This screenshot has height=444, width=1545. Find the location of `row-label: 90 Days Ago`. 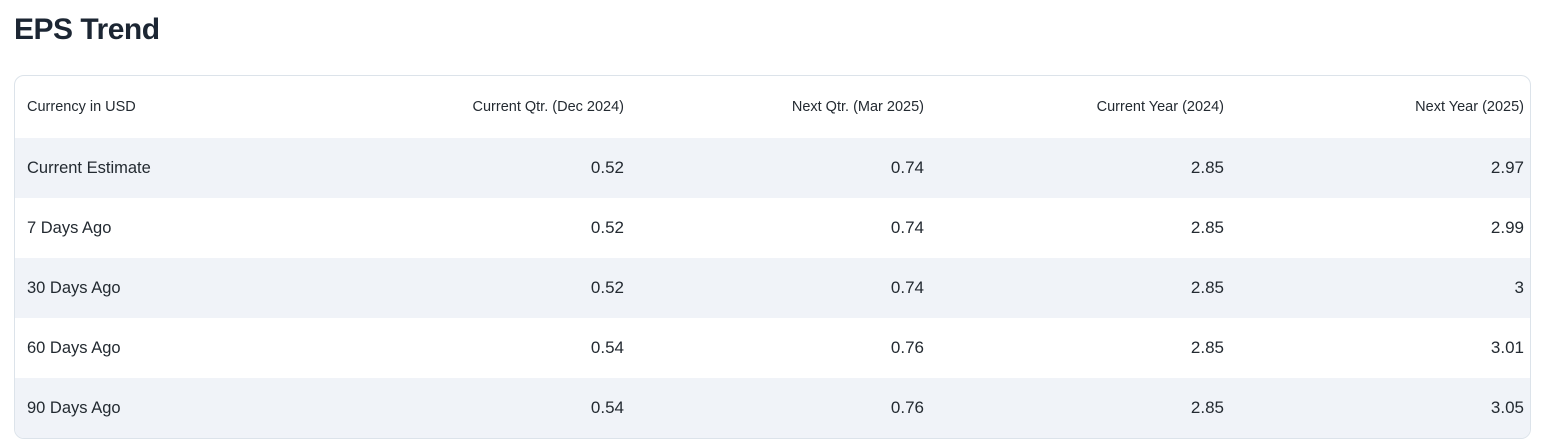

row-label: 90 Days Ago is located at coordinates (74, 407).